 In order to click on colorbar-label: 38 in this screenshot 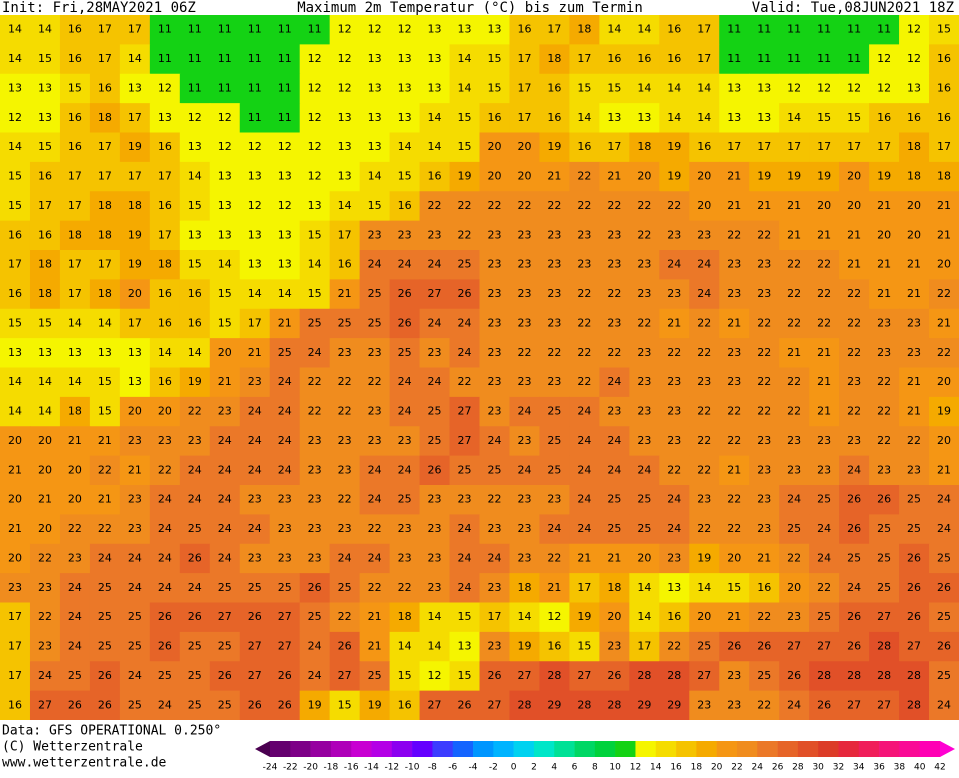, I will do `click(900, 768)`.